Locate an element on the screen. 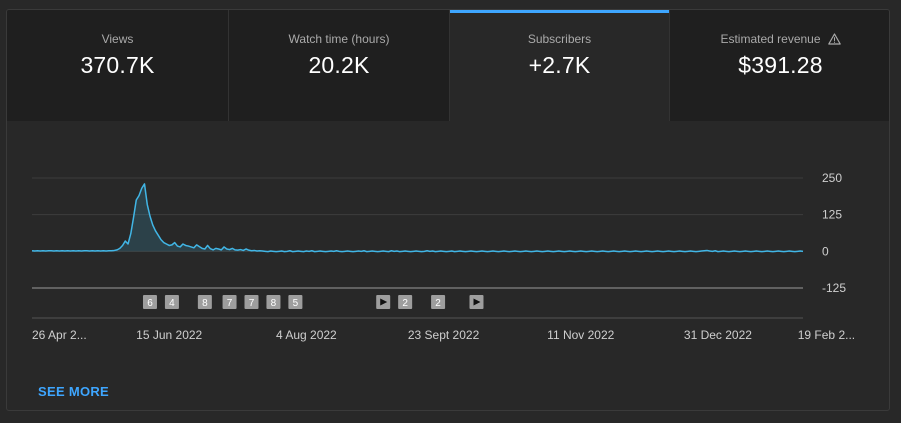 The image size is (901, 423). see-more-link: SEE MORE is located at coordinates (74, 391).